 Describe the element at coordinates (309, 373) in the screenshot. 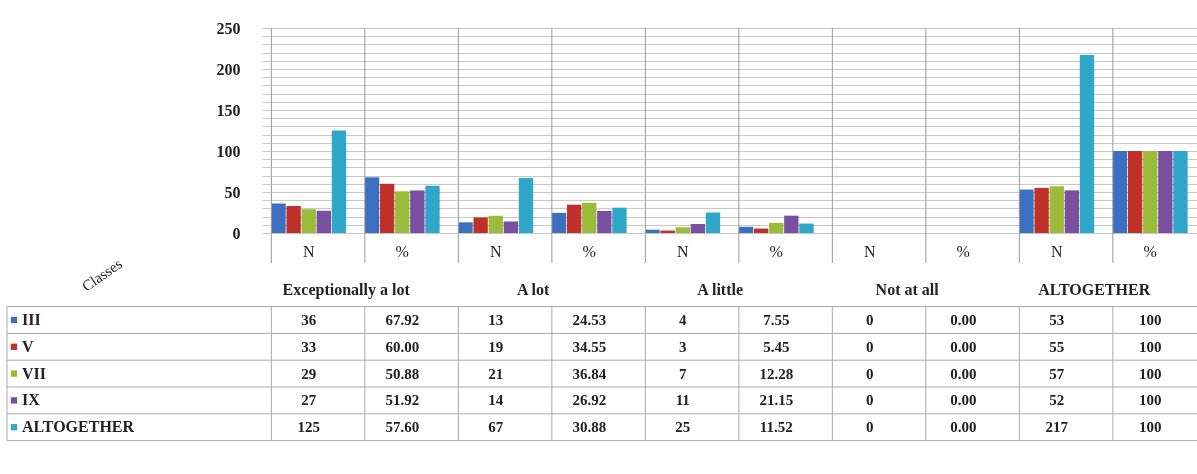

I see `data-label: 29` at that location.